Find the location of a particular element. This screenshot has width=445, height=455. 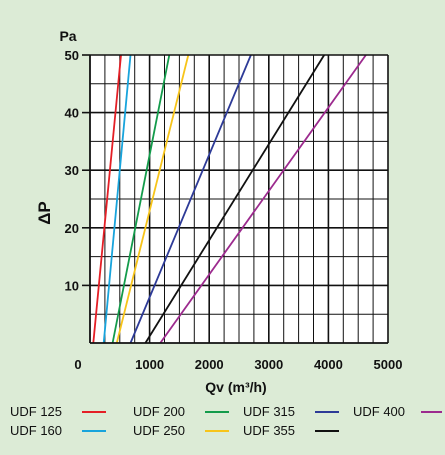

legend-item-udf-315: UDF 315 is located at coordinates (291, 411).